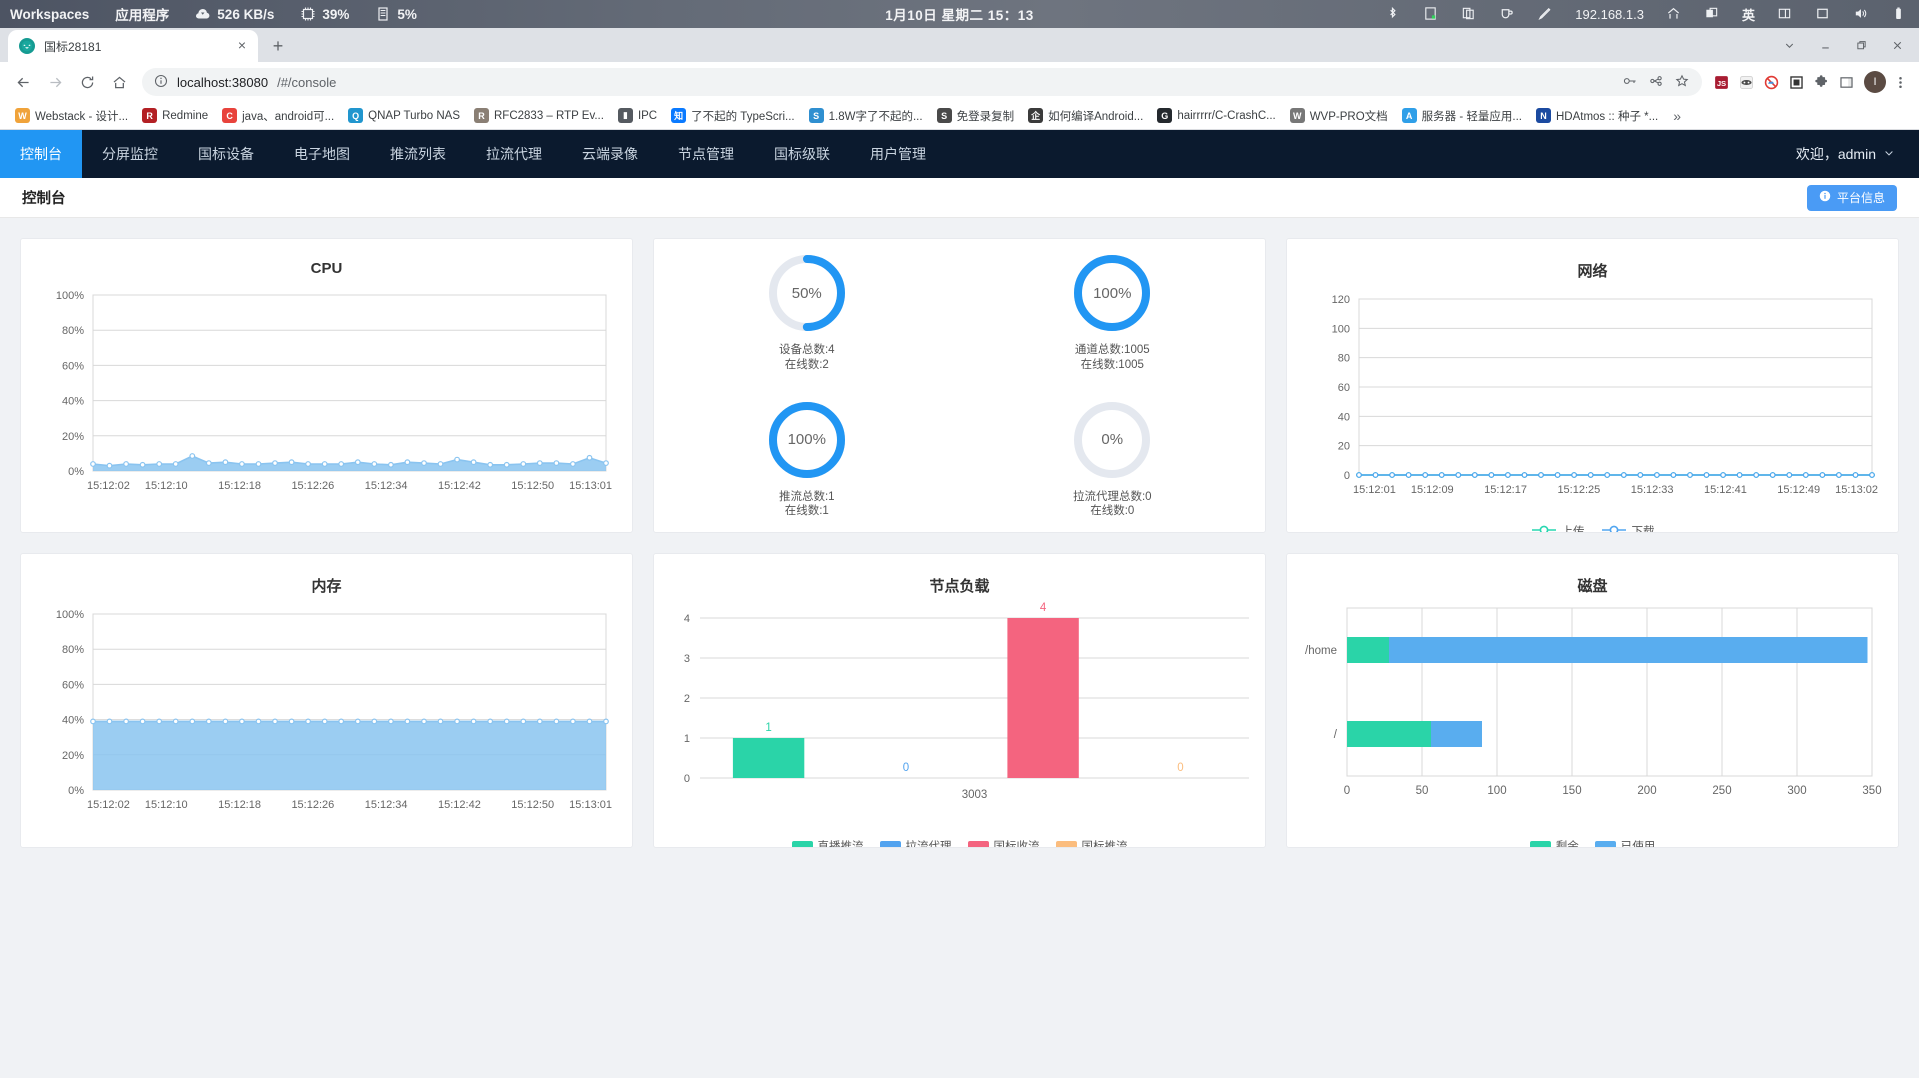 Image resolution: width=1919 pixels, height=1079 pixels. Describe the element at coordinates (1821, 82) in the screenshot. I see `puzzle-icon` at that location.